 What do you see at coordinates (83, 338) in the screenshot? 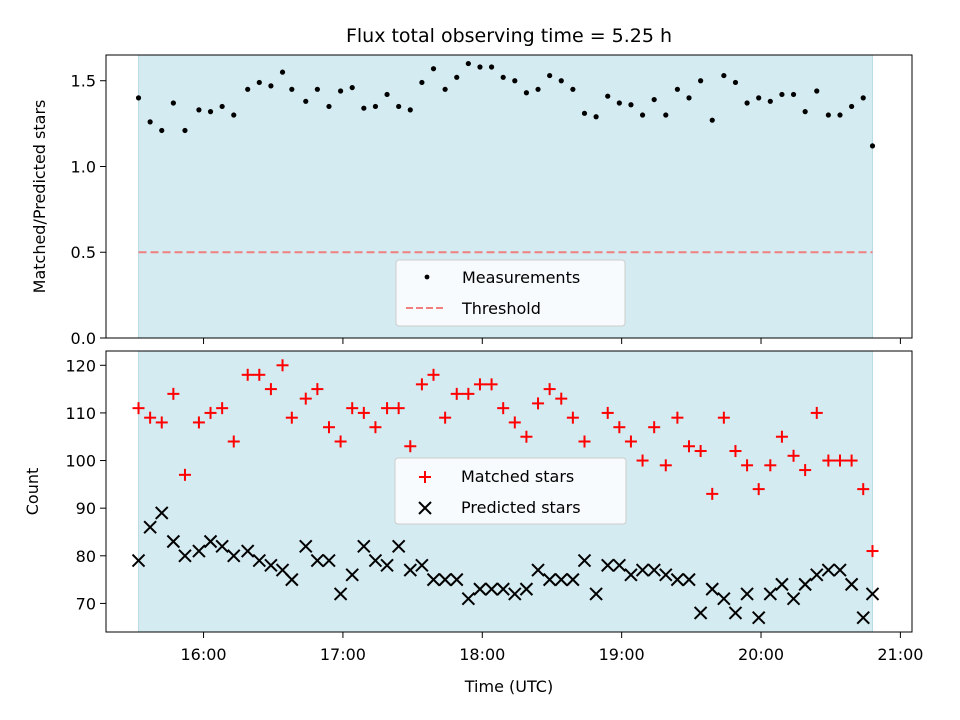
I see `y-tick-label: 0.0` at bounding box center [83, 338].